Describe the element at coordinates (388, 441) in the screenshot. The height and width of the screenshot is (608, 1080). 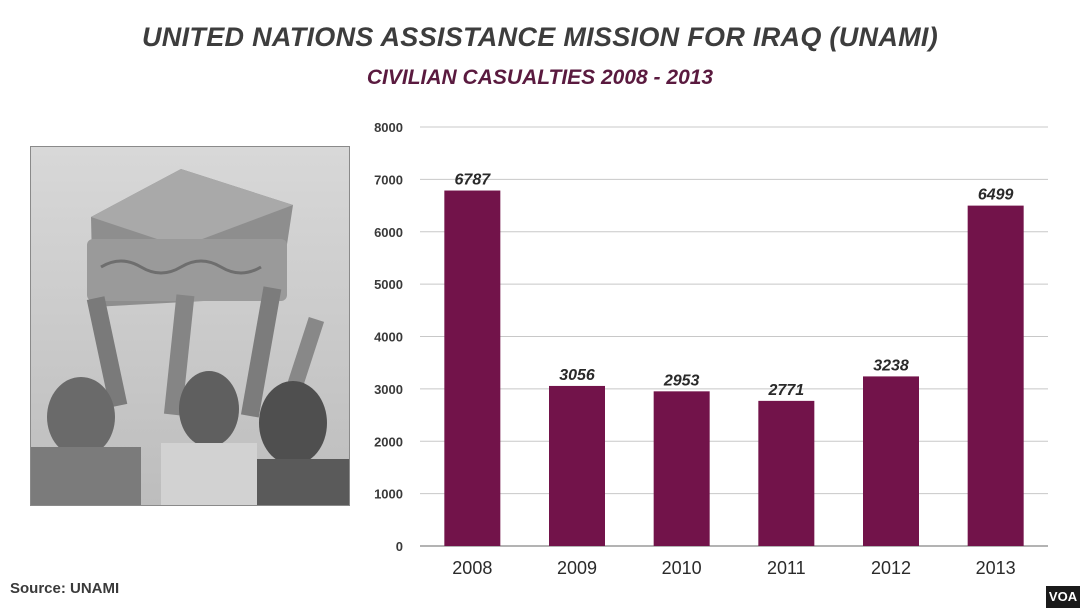
I see `y-tick-label: 2000` at that location.